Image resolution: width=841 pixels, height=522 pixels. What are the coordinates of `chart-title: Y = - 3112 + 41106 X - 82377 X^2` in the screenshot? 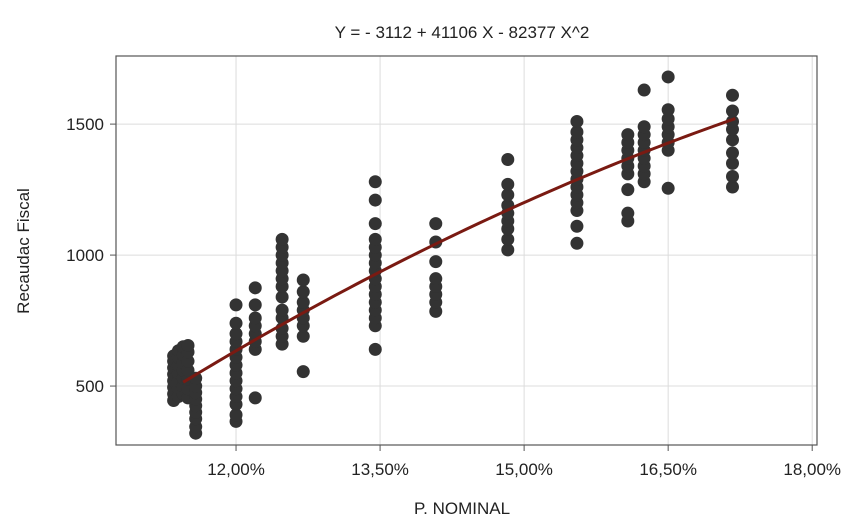 It's located at (462, 32).